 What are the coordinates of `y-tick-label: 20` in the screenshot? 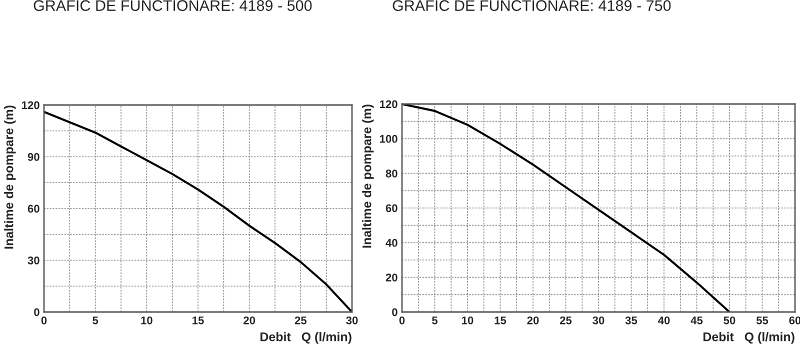 It's located at (392, 278).